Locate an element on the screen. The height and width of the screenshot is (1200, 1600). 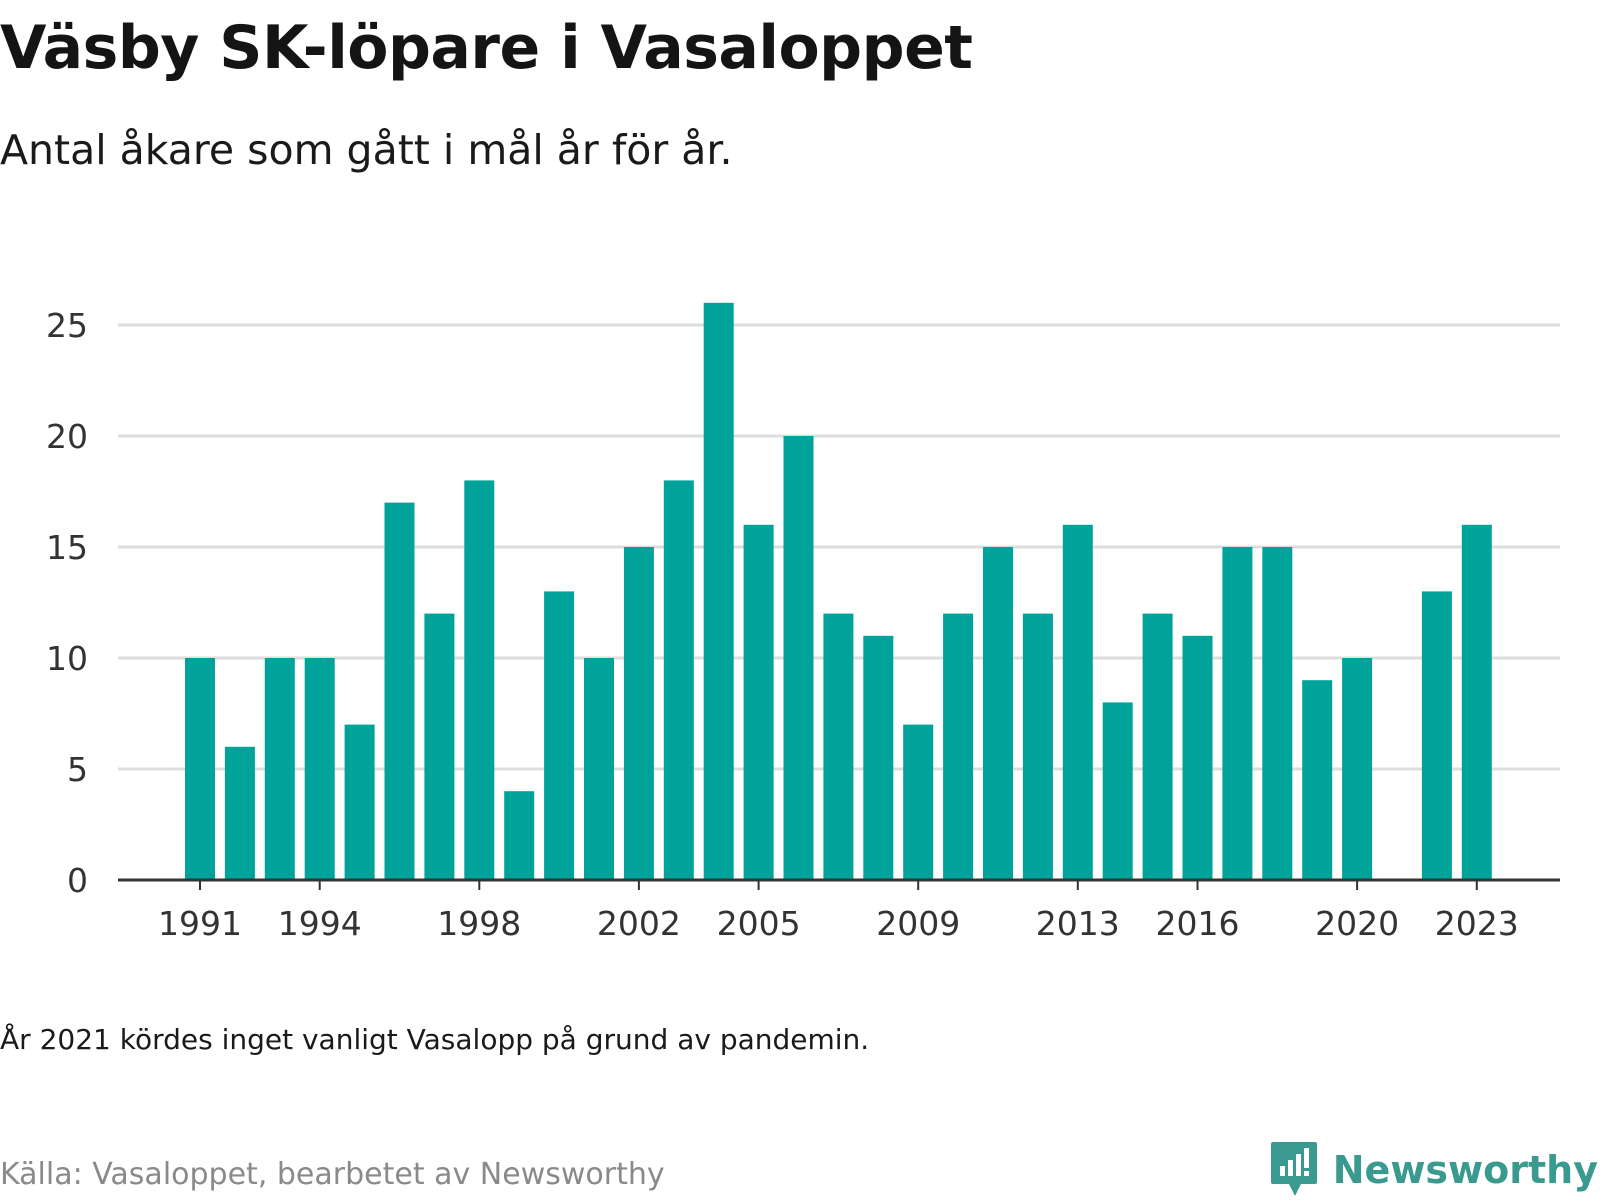
bar-2007 is located at coordinates (838, 746).